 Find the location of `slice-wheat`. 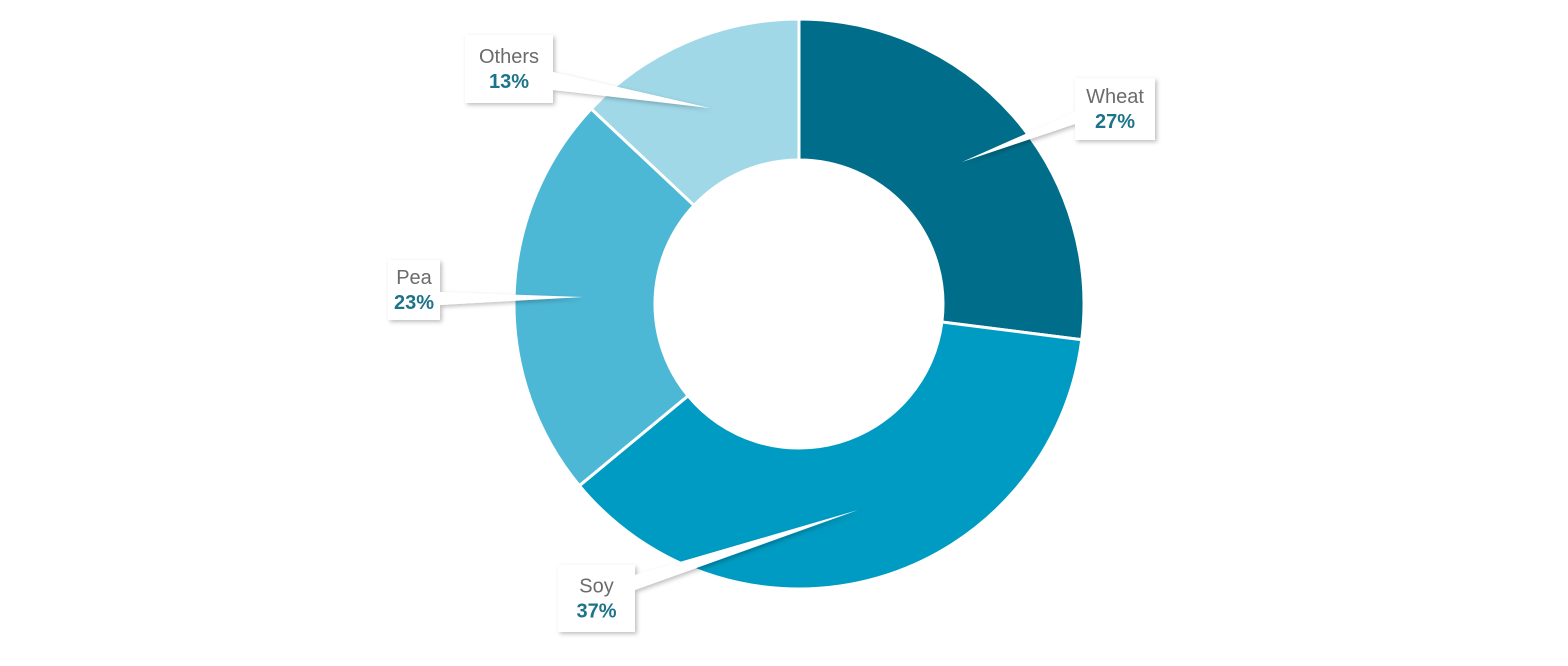

slice-wheat is located at coordinates (941, 179).